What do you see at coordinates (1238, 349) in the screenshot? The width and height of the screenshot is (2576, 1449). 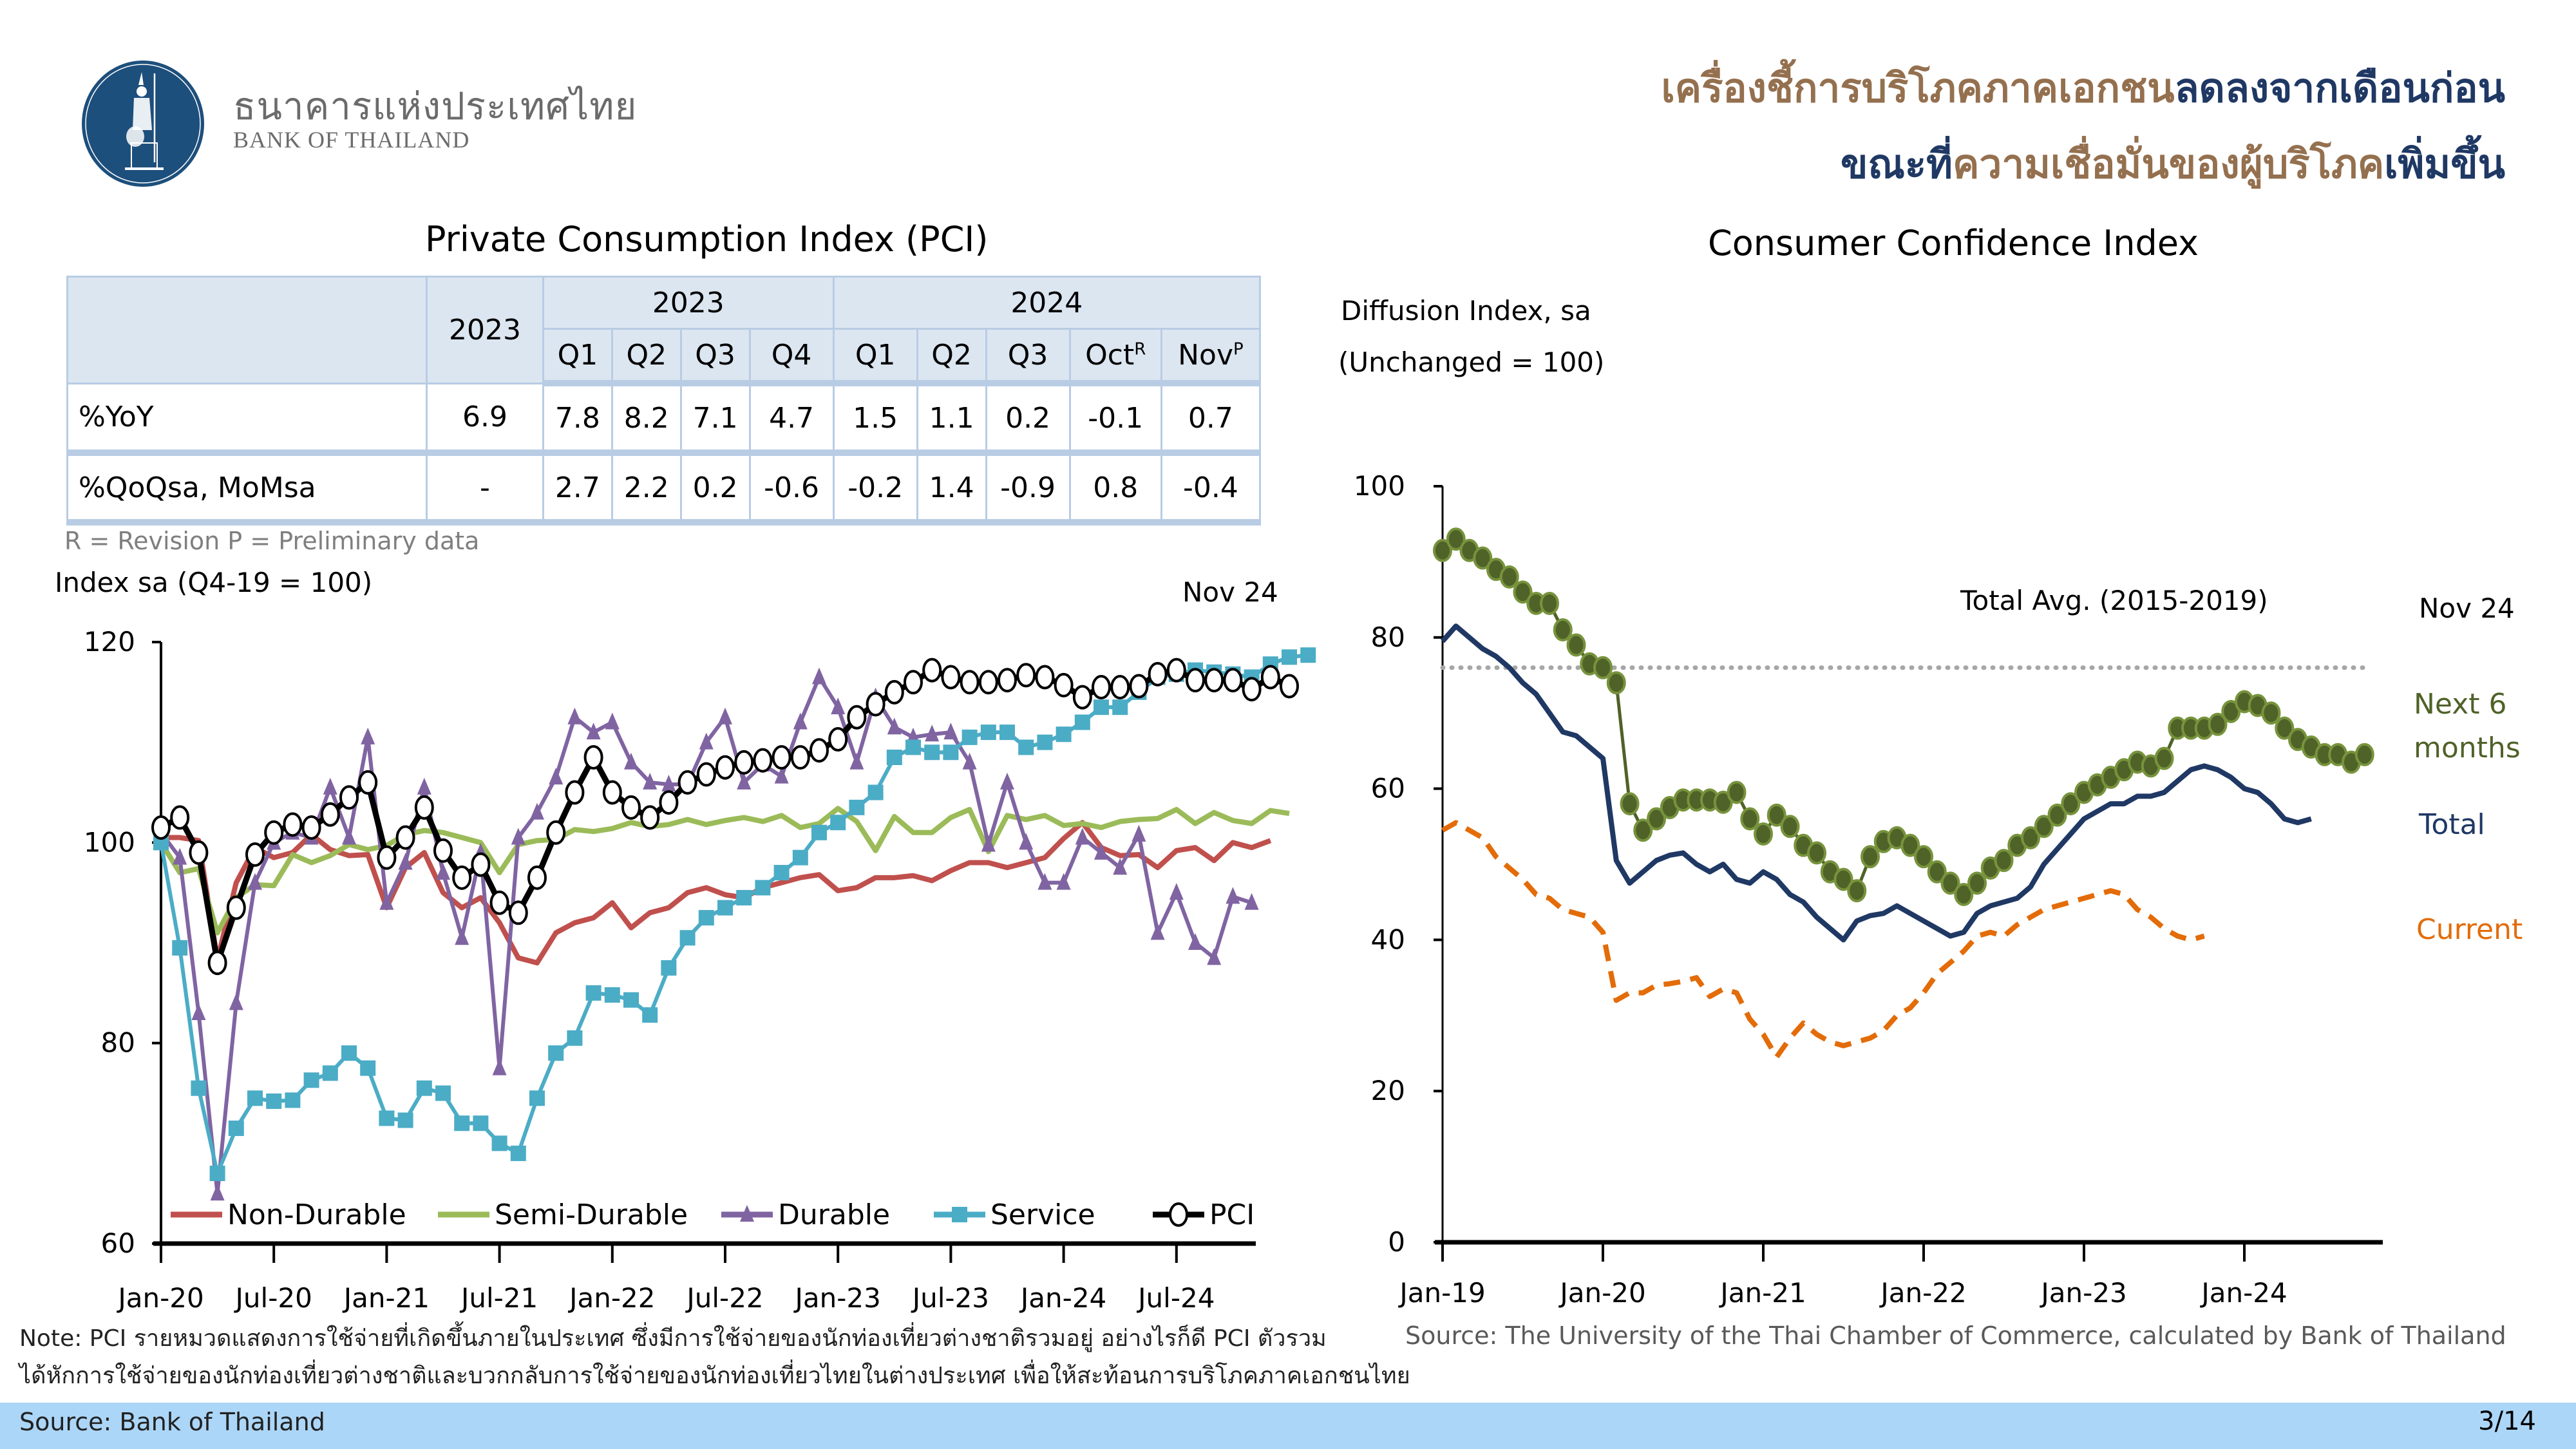 I see `period-superscript: P` at bounding box center [1238, 349].